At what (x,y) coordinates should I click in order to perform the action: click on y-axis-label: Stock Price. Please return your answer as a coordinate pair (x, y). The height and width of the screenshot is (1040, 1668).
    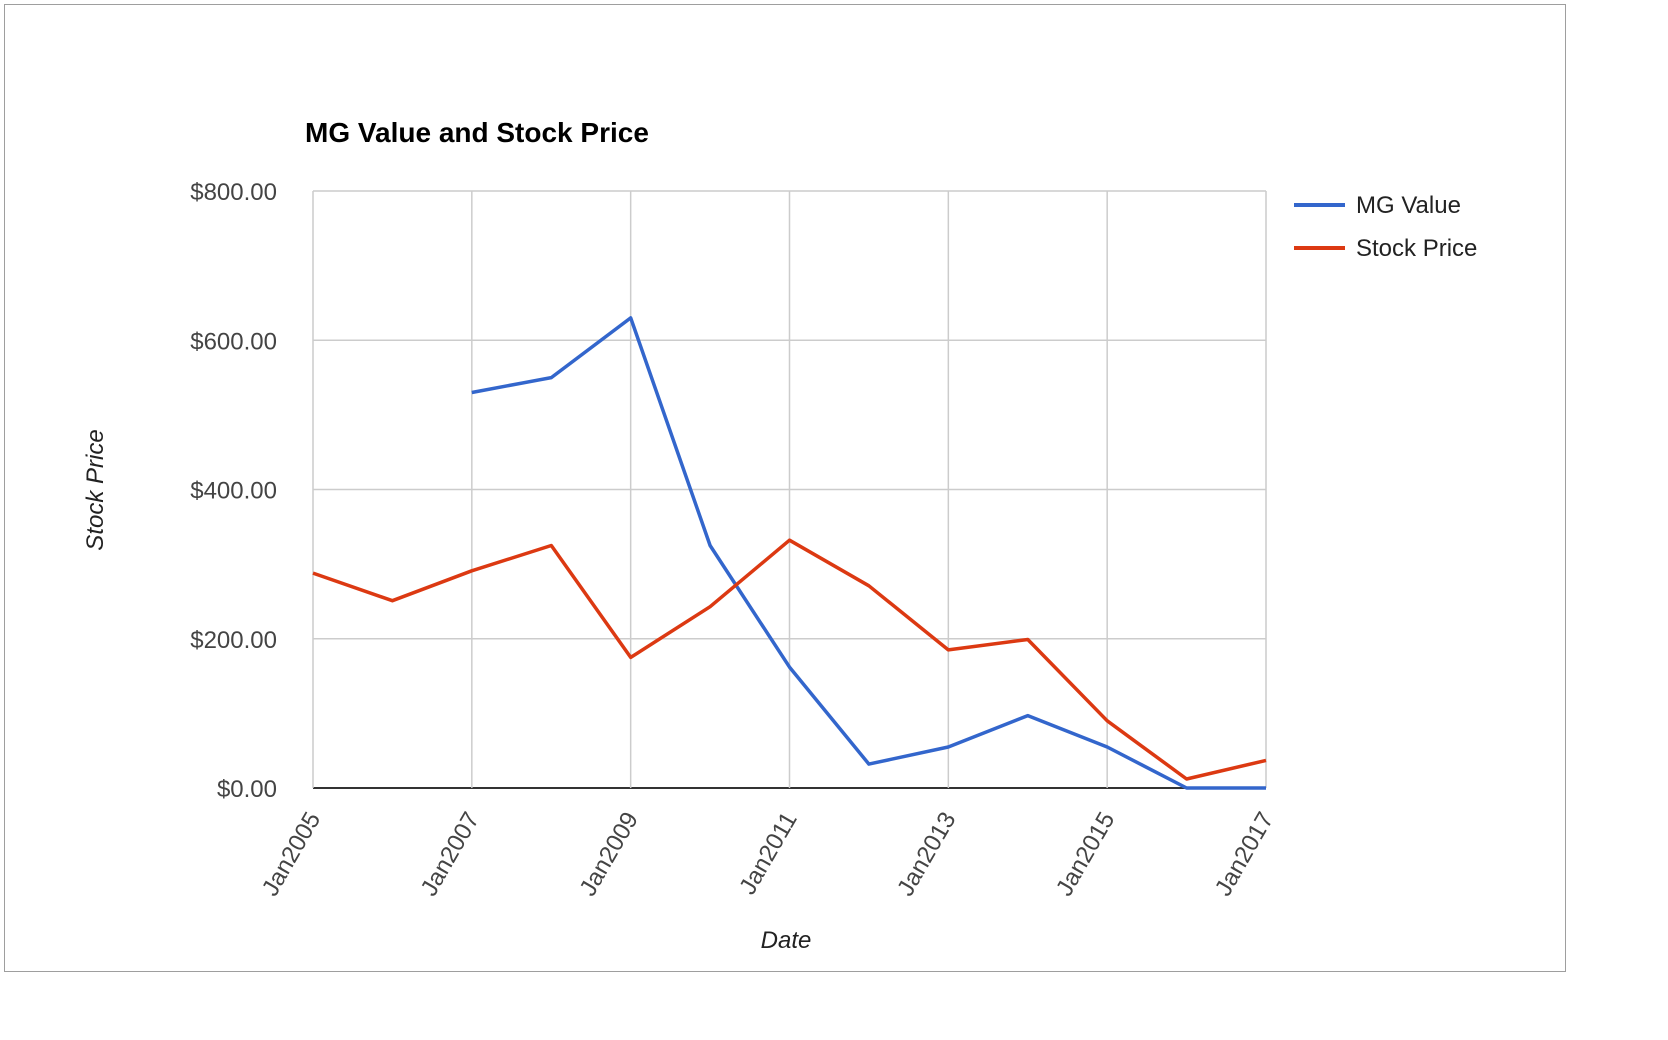
    Looking at the image, I should click on (95, 489).